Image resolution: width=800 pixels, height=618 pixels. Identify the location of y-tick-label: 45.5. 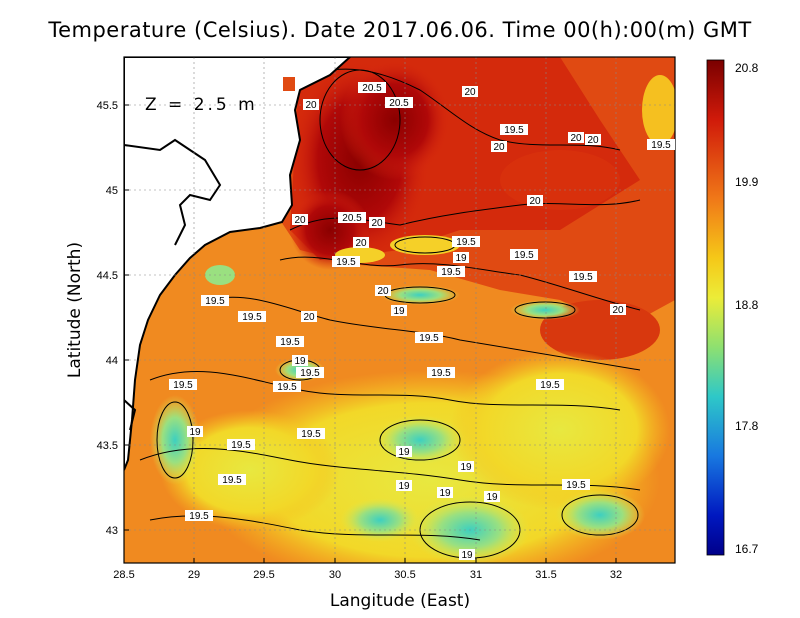
(107, 106).